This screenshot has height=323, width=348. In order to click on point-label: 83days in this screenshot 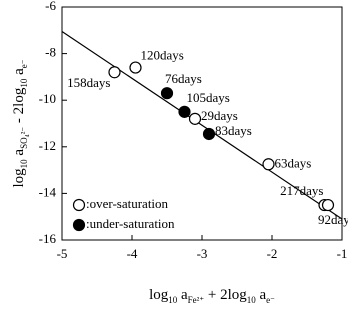, I will do `click(233, 130)`.